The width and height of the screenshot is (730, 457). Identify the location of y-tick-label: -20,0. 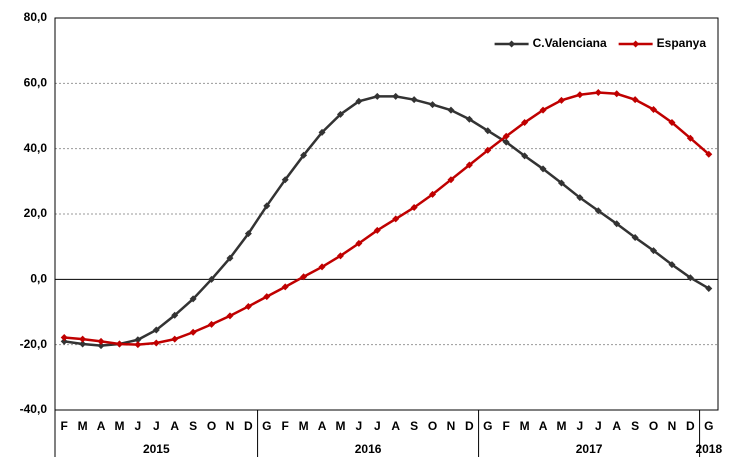
(34, 344).